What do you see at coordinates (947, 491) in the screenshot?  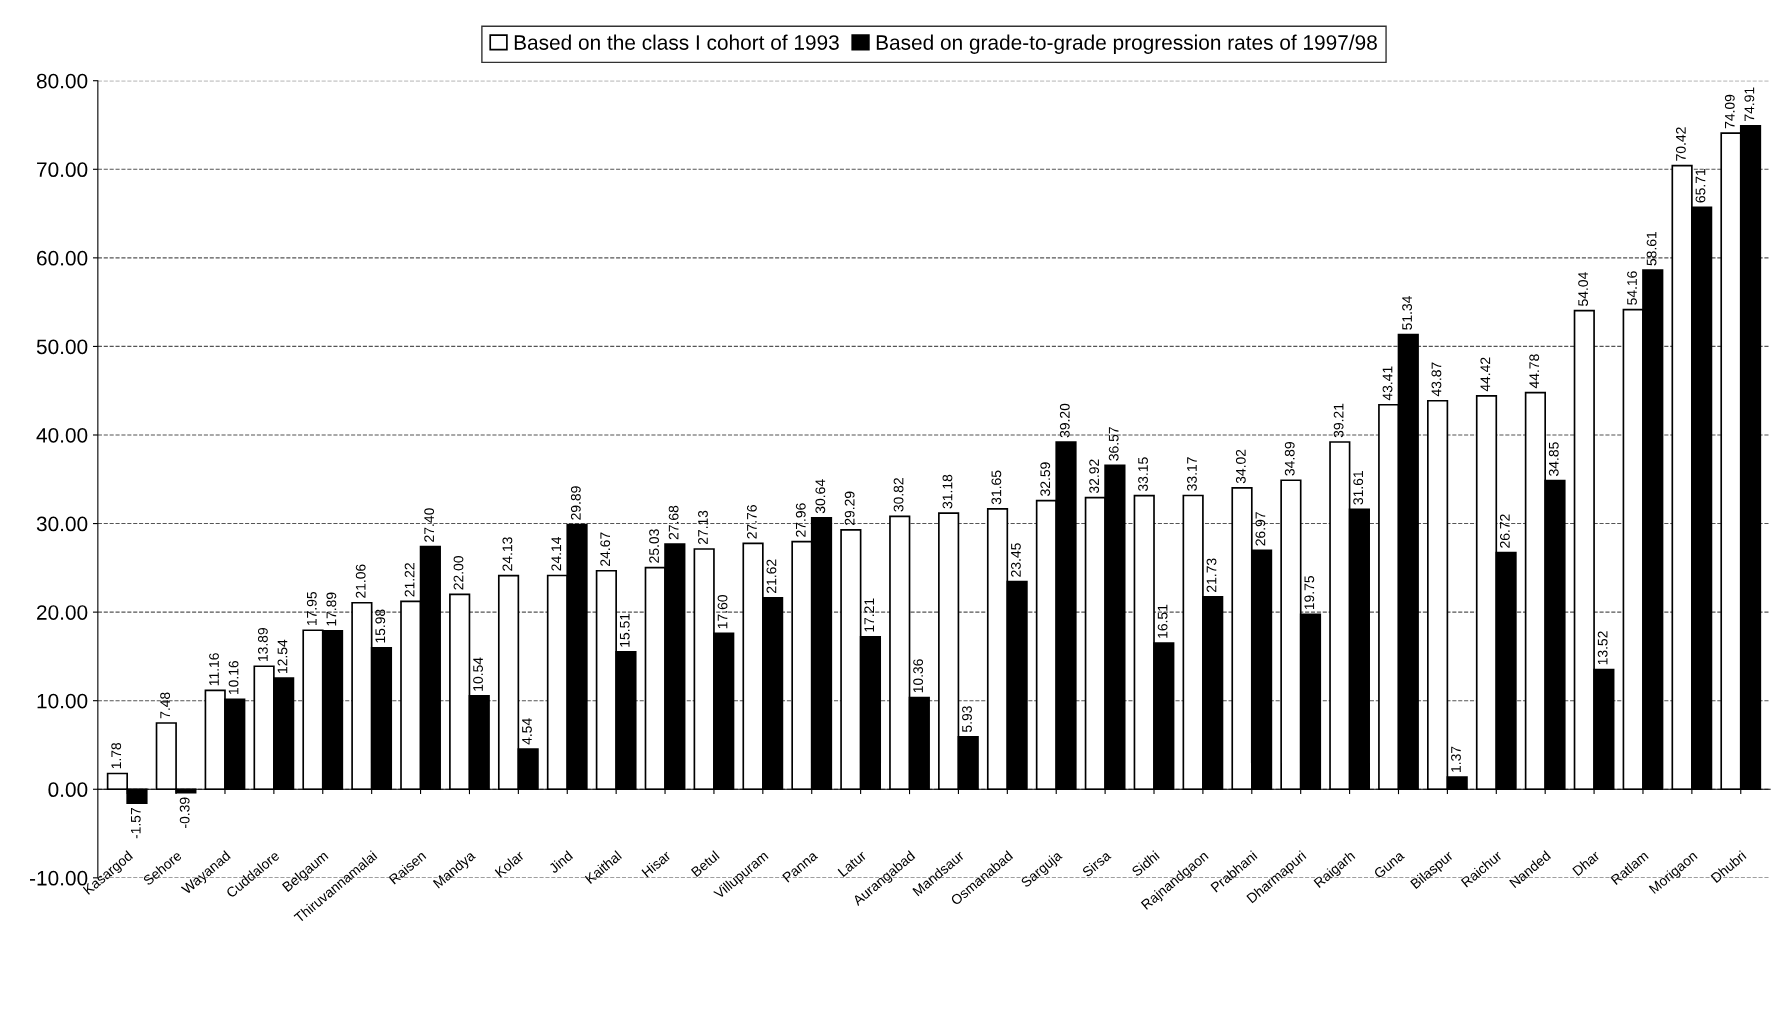 I see `data-label: 31.18` at bounding box center [947, 491].